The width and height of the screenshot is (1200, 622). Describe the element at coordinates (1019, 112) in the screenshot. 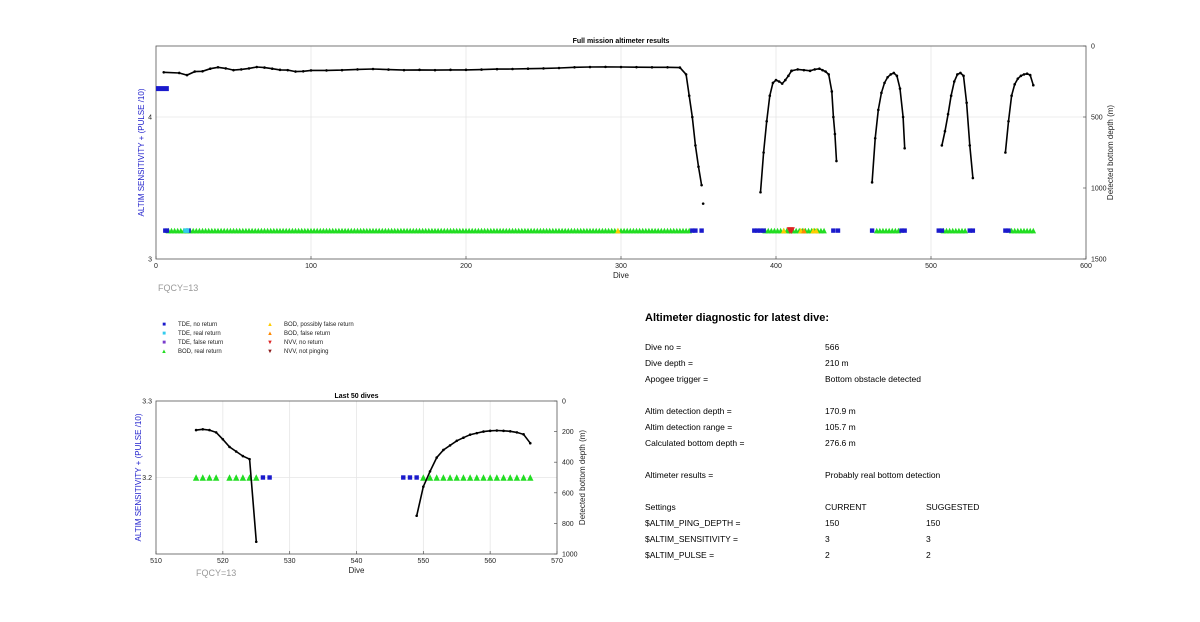

I see `full-depth-line` at that location.